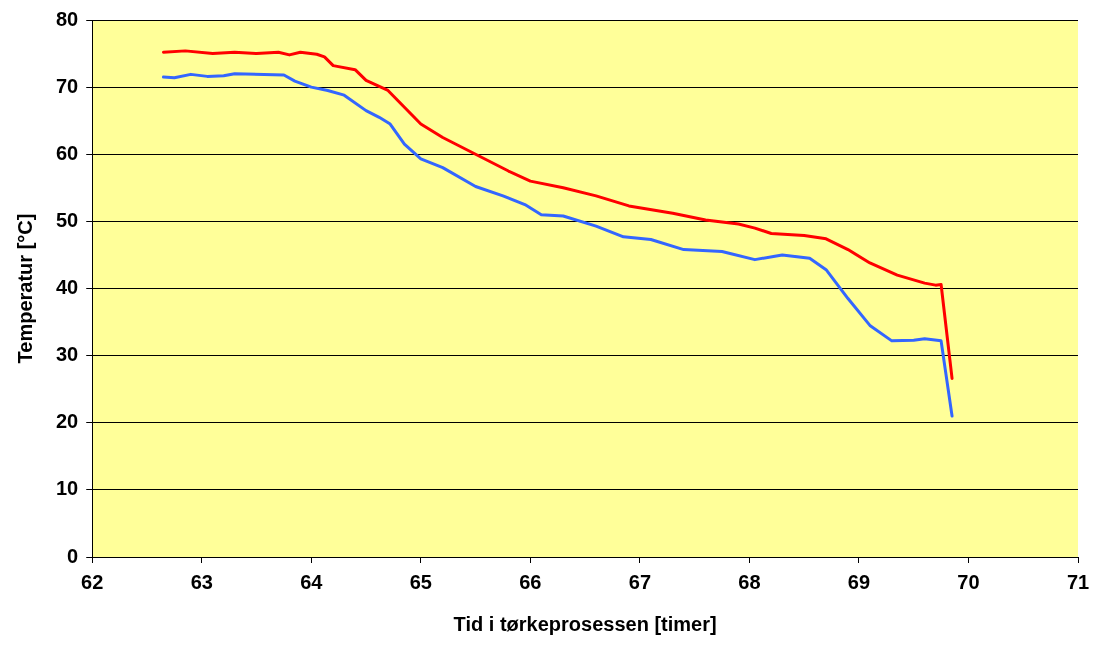 This screenshot has width=1100, height=659. I want to click on x-tick-label: 66, so click(530, 581).